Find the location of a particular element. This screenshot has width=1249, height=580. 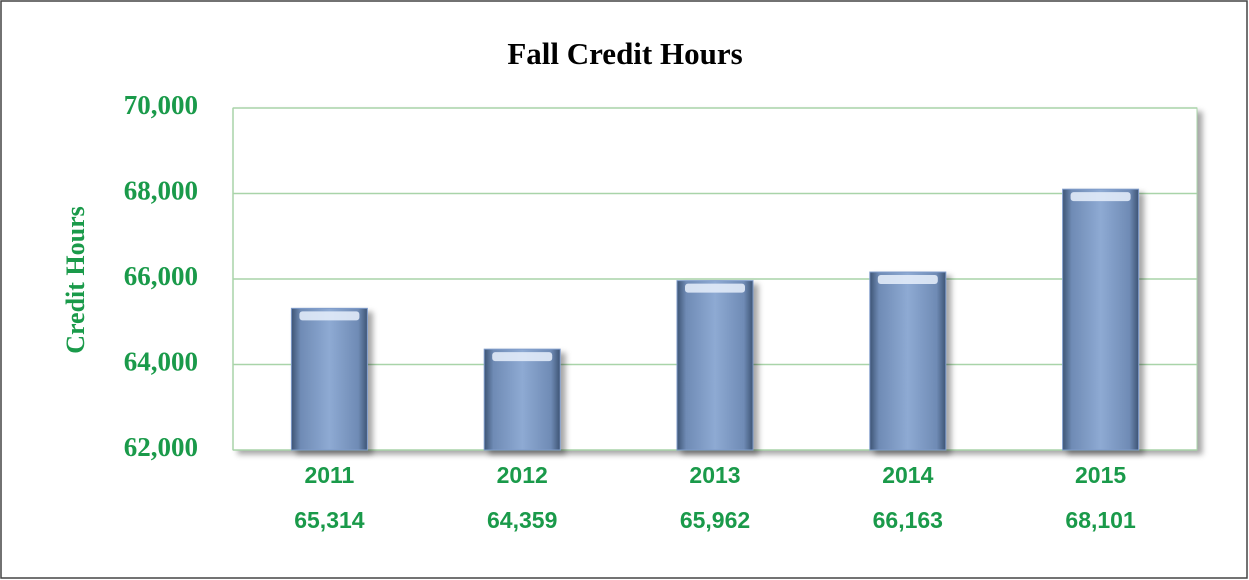

y-tick-label: 62,000 is located at coordinates (161, 447).